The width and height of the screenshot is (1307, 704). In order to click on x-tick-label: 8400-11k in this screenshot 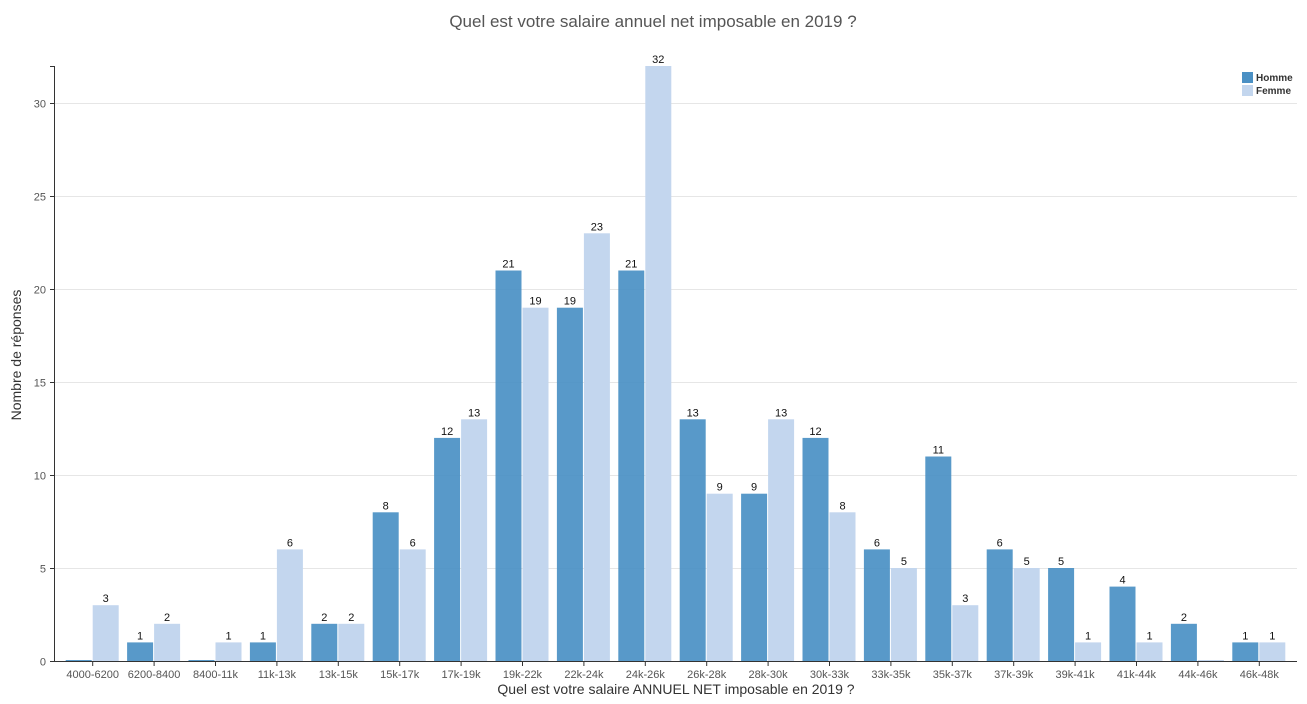, I will do `click(216, 675)`.